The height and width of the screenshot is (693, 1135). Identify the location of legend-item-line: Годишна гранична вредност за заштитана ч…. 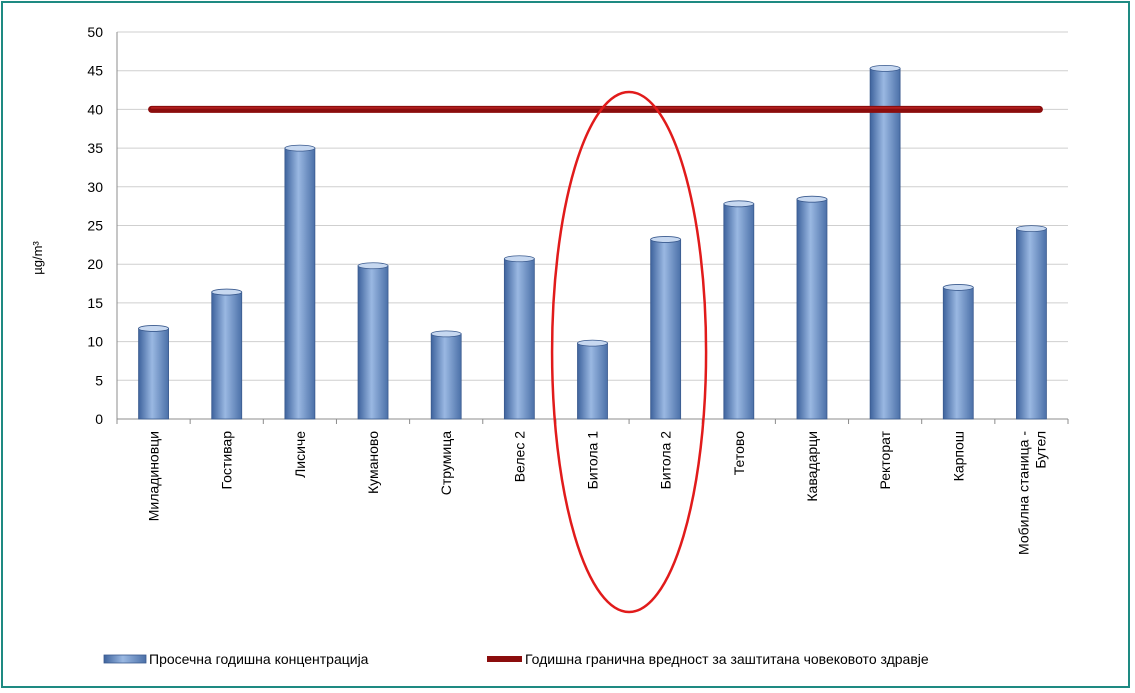
(708, 659).